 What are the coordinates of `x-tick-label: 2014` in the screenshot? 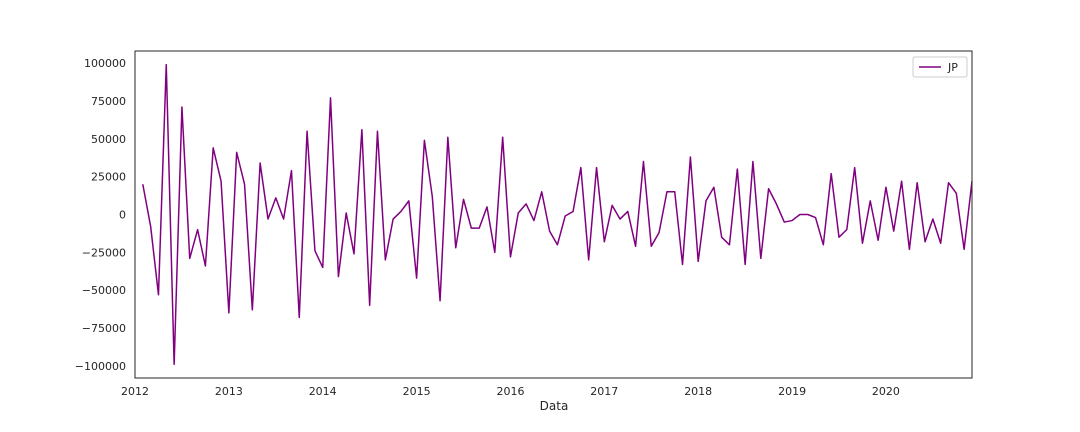 It's located at (323, 391).